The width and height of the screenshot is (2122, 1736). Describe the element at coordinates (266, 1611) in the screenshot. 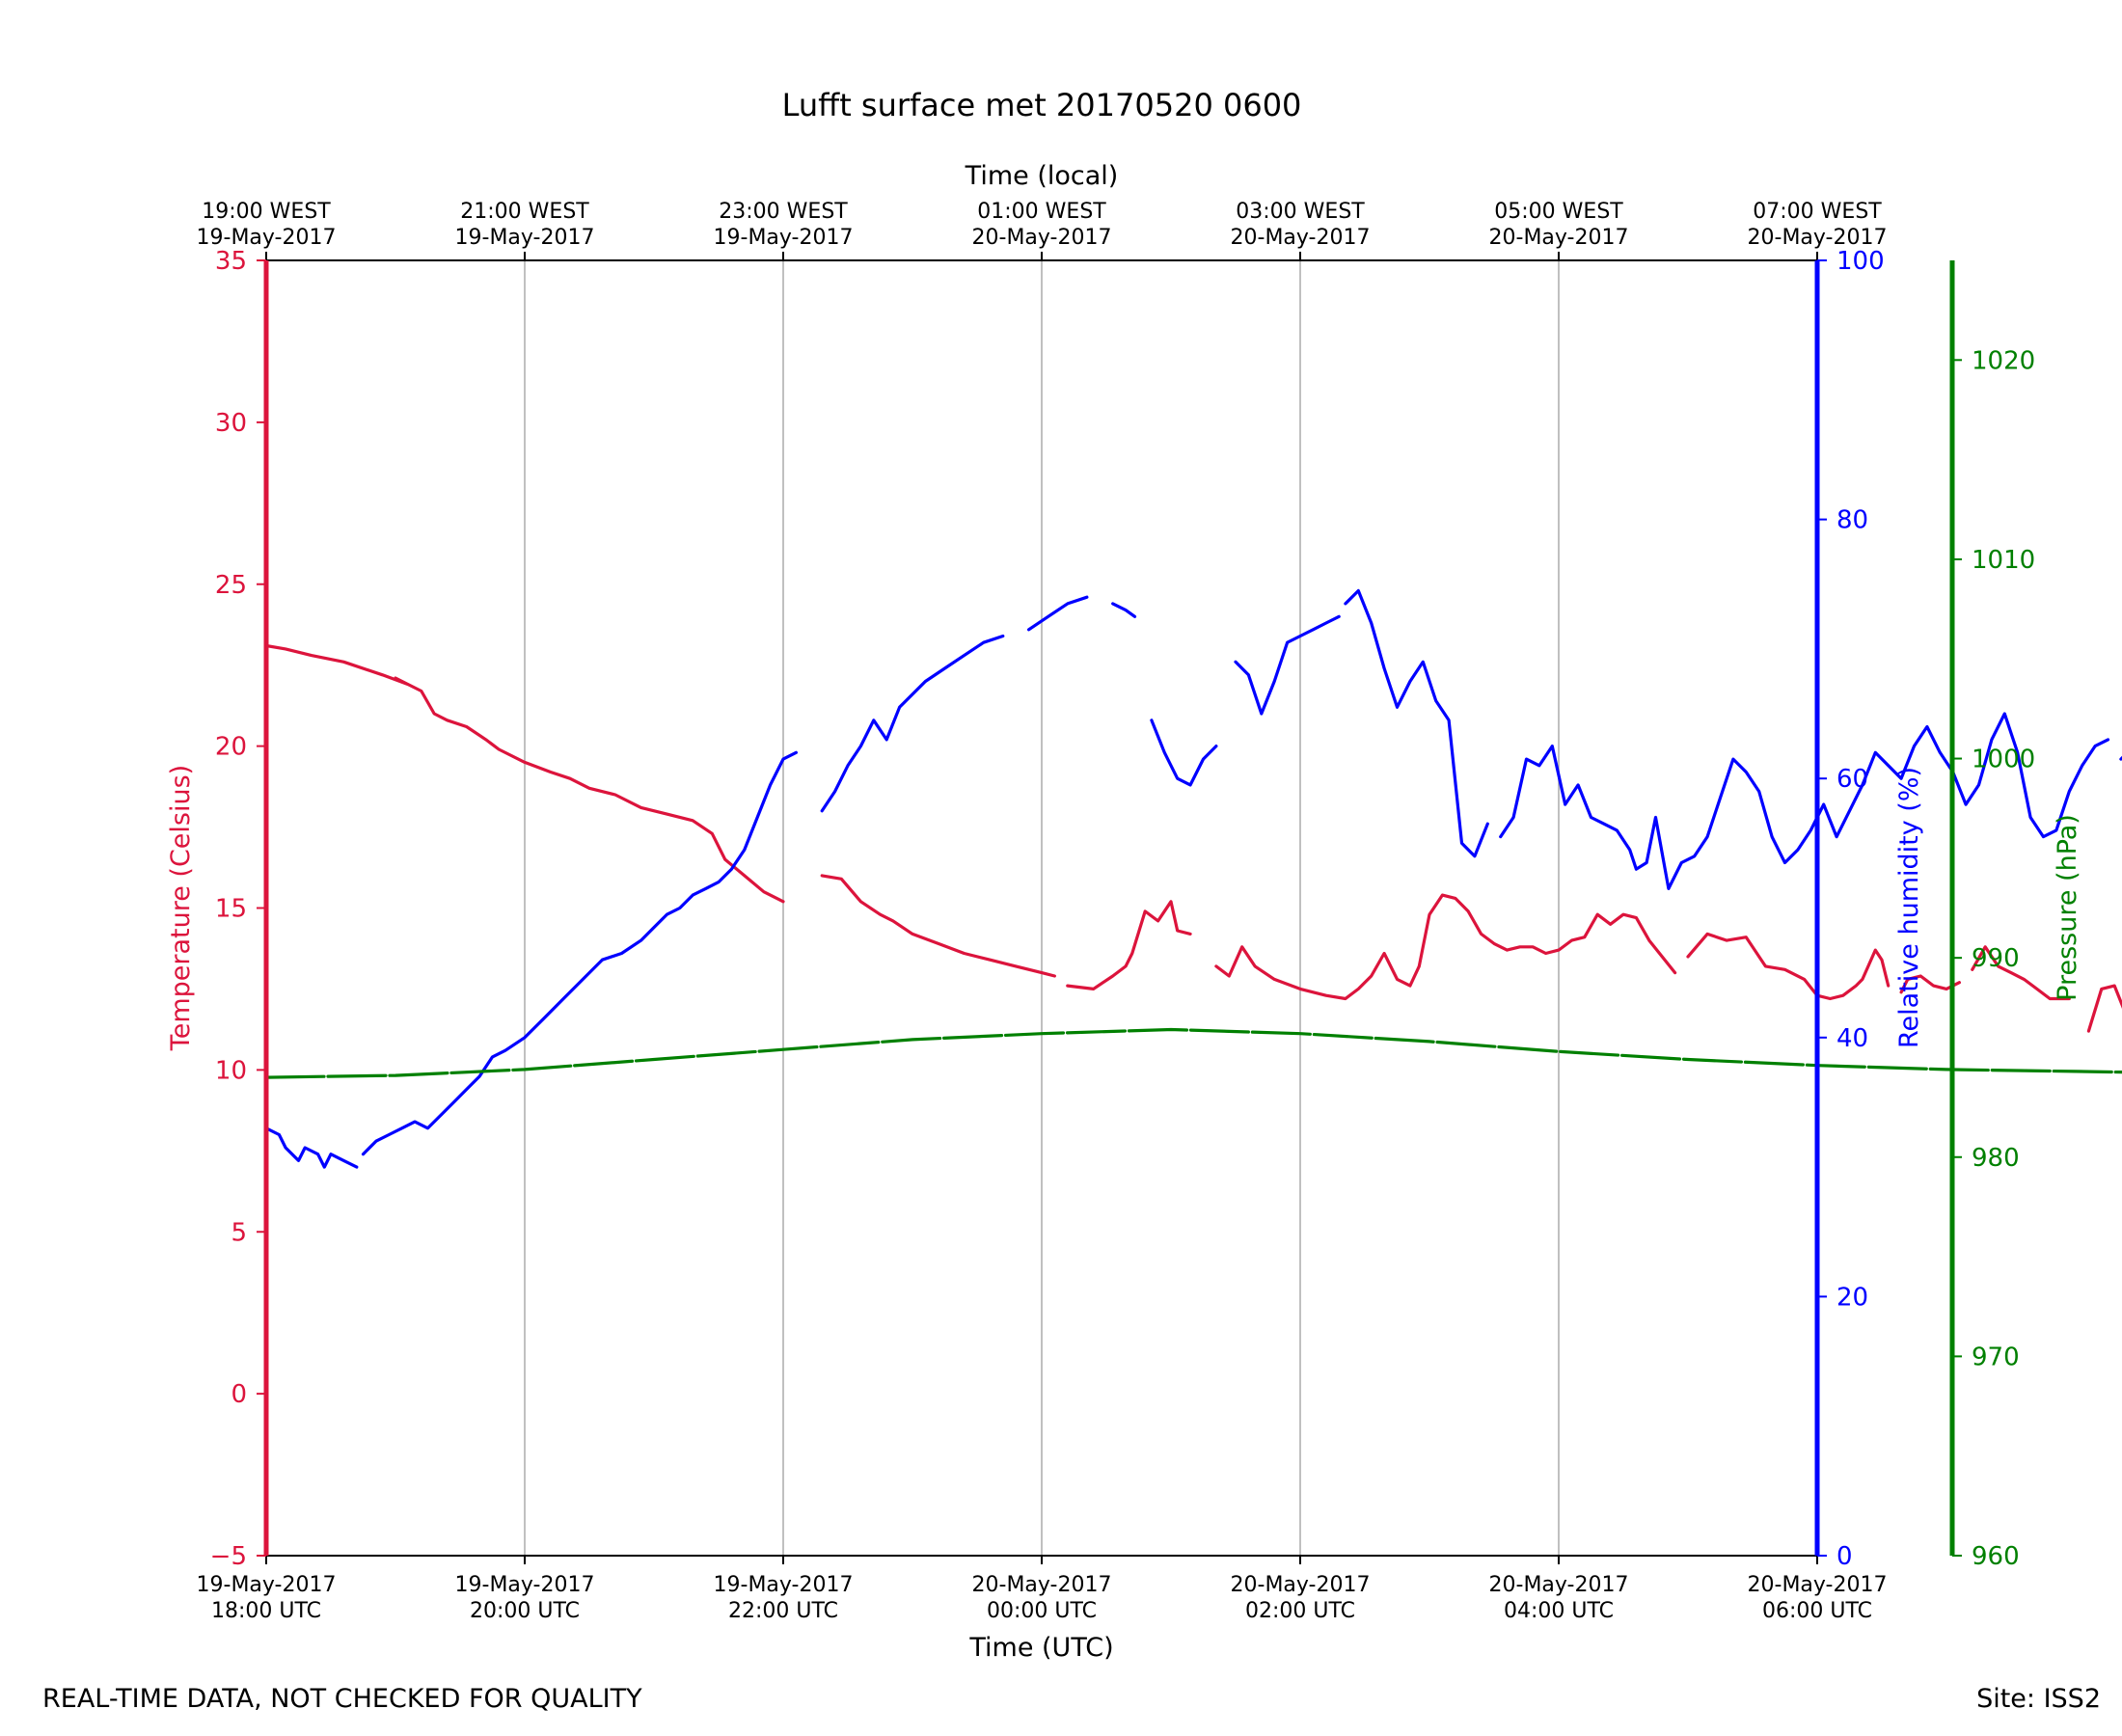

I see `x-tick-label-bottom: 18:00 UTC` at that location.